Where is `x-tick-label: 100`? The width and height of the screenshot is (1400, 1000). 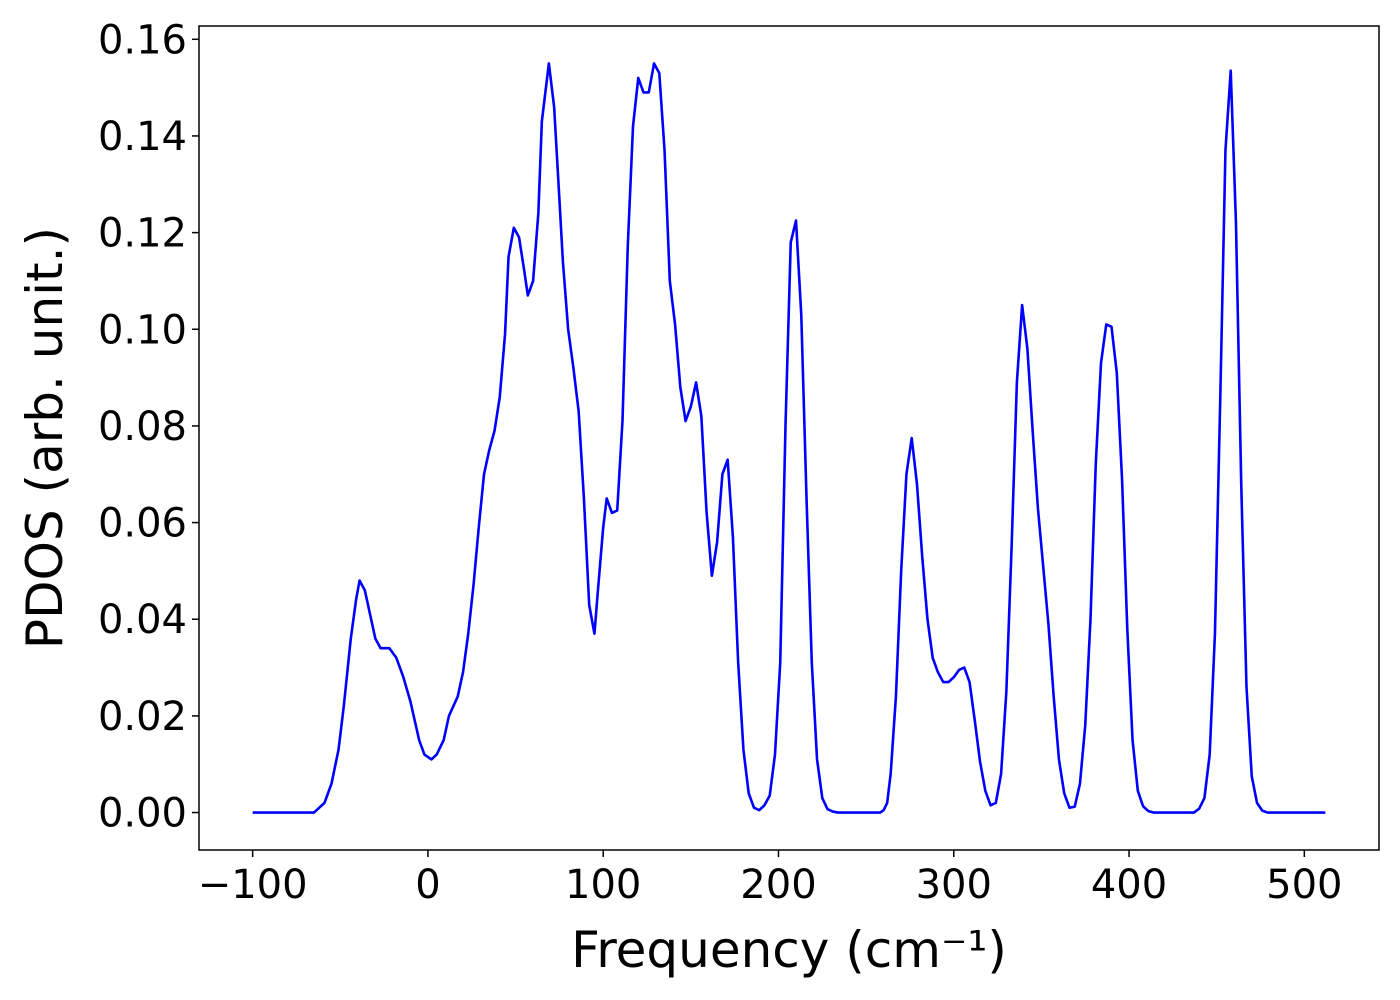 x-tick-label: 100 is located at coordinates (603, 885).